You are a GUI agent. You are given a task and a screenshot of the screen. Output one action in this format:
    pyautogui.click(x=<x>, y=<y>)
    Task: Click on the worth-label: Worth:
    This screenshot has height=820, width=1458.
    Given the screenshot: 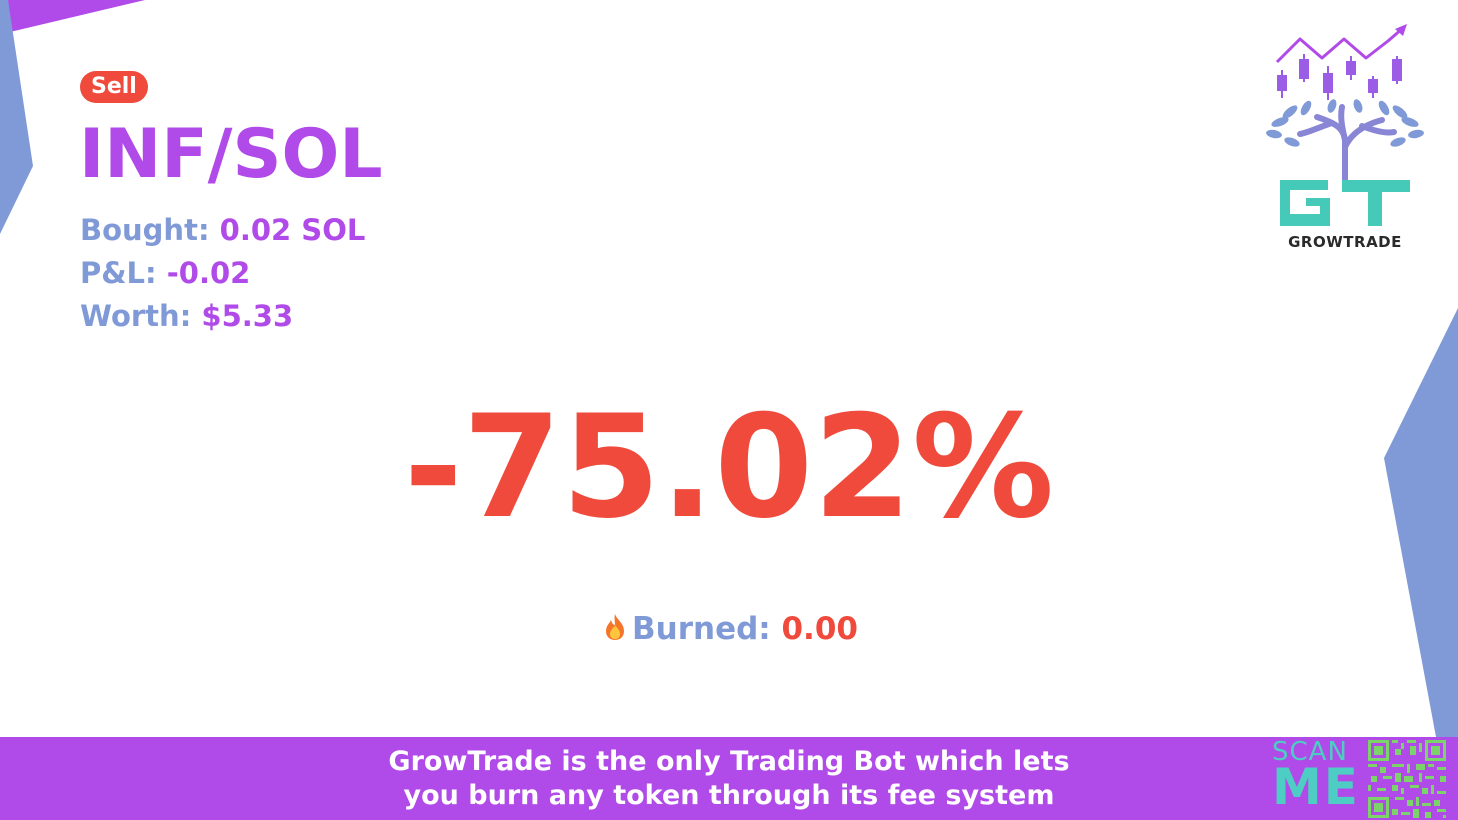 What is the action you would take?
    pyautogui.click(x=136, y=316)
    